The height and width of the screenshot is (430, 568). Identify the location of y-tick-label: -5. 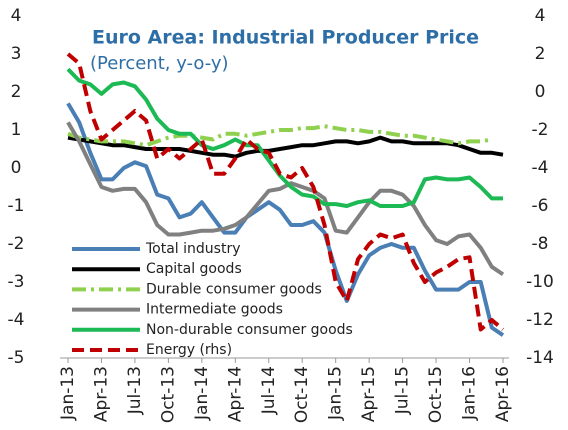
(16, 358).